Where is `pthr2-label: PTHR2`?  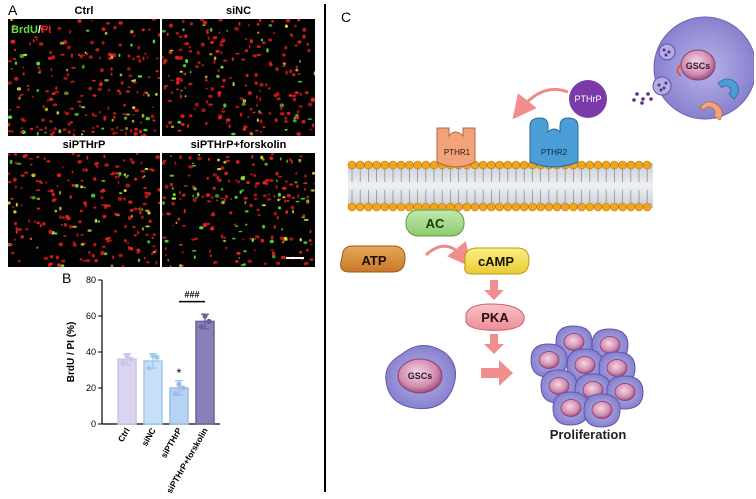
pthr2-label: PTHR2 is located at coordinates (554, 152).